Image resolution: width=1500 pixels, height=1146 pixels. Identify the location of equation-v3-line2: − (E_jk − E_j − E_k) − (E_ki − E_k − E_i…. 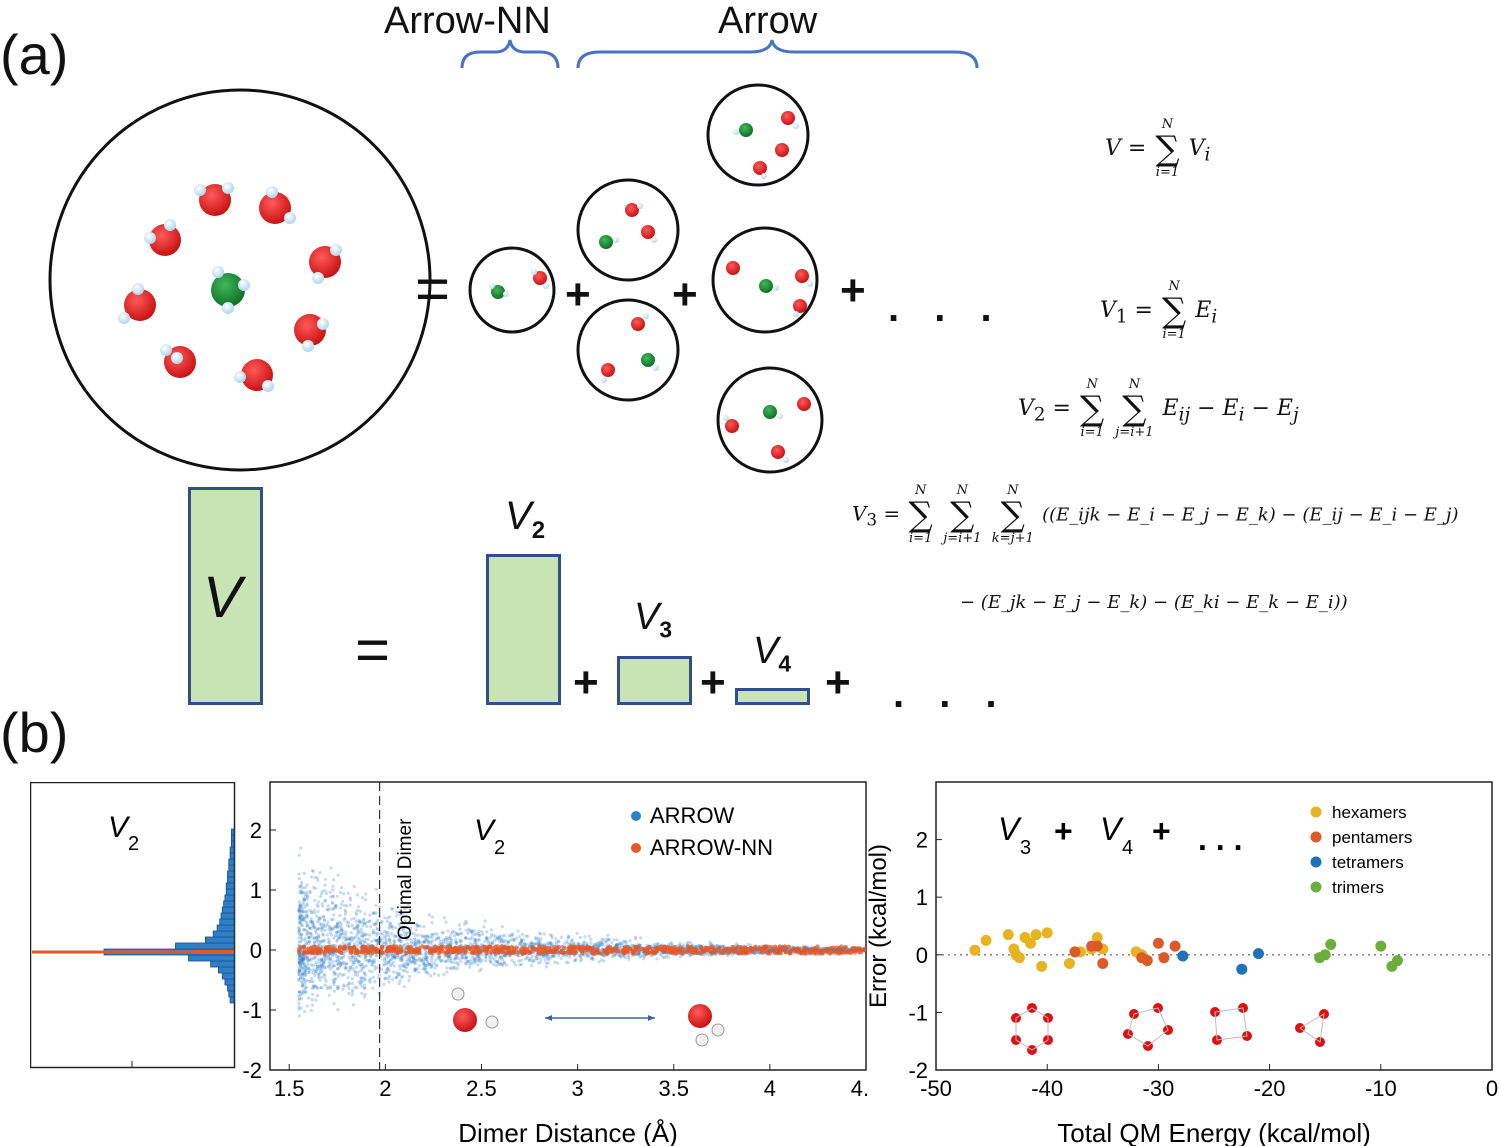
(1154, 602).